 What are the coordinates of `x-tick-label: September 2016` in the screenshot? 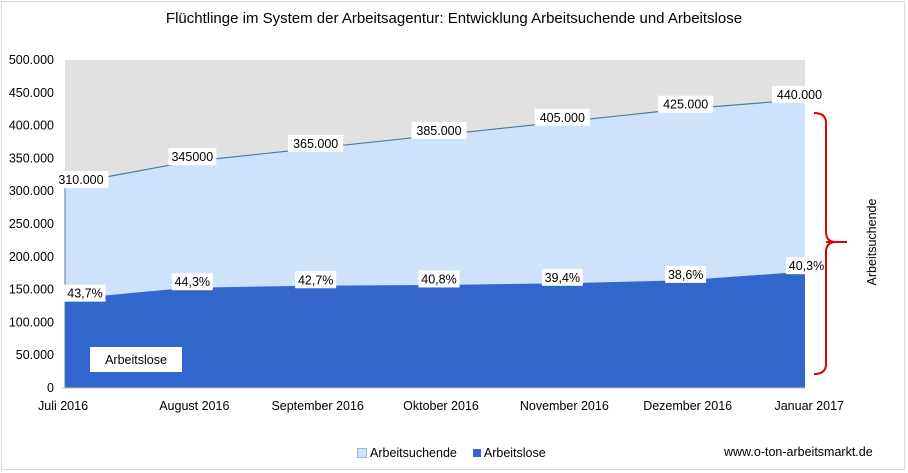 It's located at (317, 406).